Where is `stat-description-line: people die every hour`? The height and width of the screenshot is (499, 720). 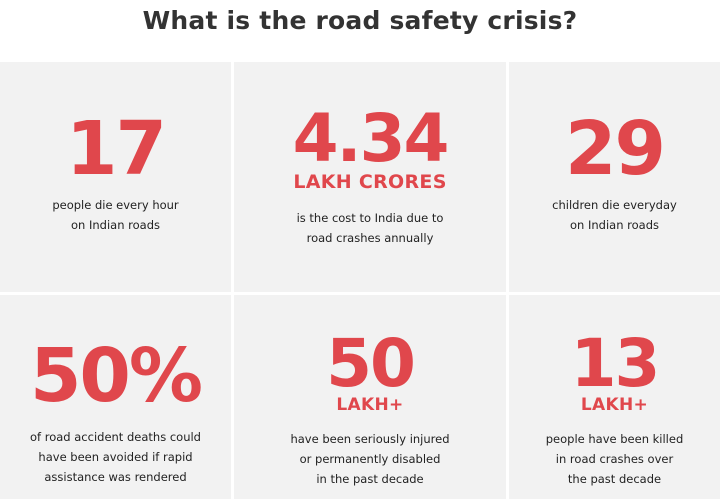 stat-description-line: people die every hour is located at coordinates (115, 205).